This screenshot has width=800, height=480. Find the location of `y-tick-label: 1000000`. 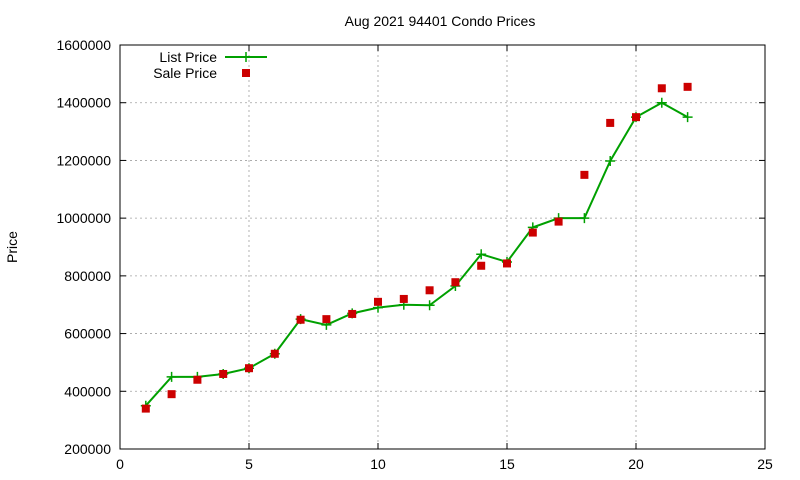

y-tick-label: 1000000 is located at coordinates (83, 218).